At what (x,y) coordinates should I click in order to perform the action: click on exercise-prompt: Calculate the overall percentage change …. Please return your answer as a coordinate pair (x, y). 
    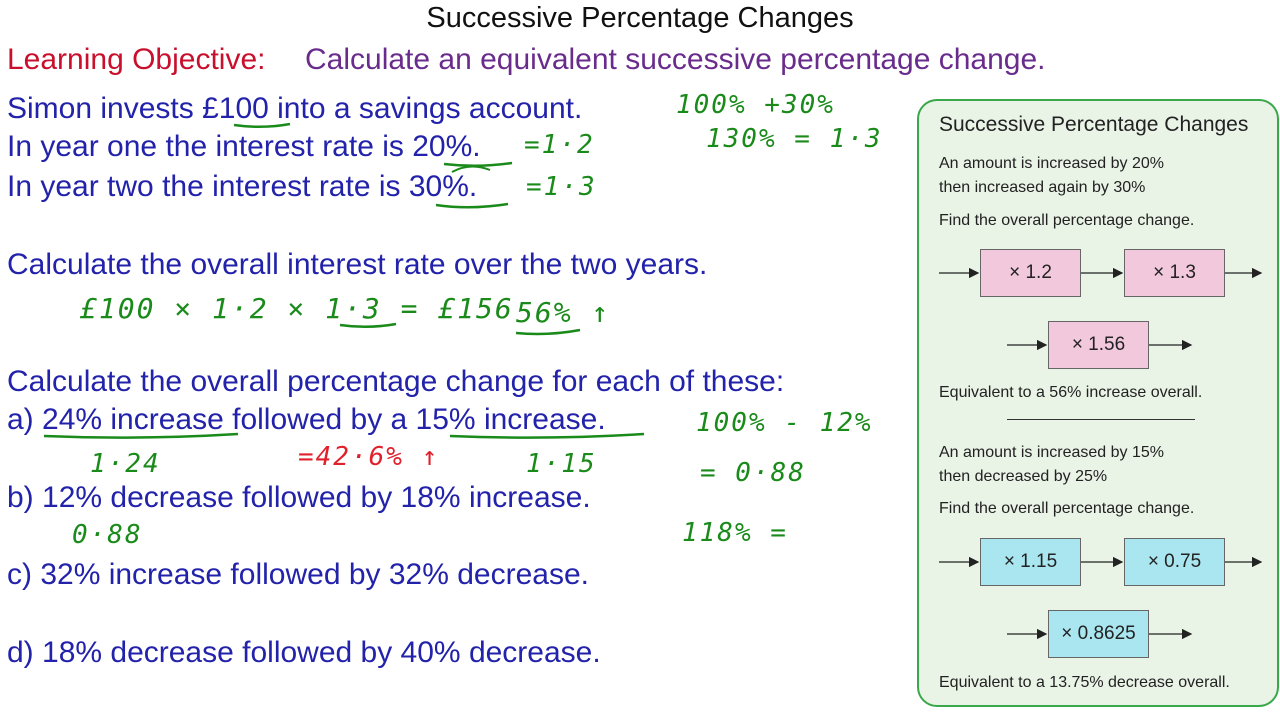
    Looking at the image, I should click on (396, 381).